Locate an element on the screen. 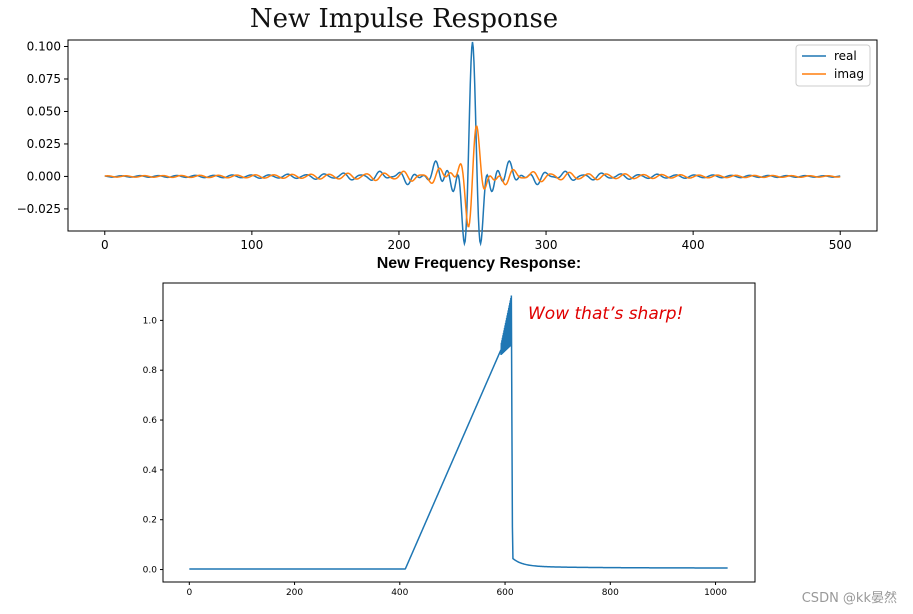 The height and width of the screenshot is (614, 913). y-tick-label: 0.100 is located at coordinates (44, 46).